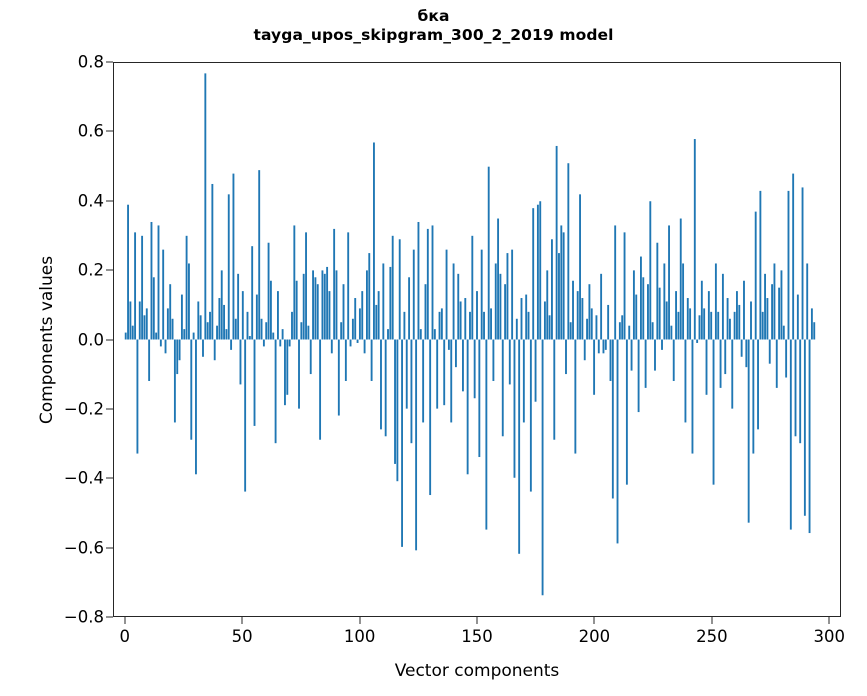 This screenshot has height=696, width=867. What do you see at coordinates (90, 131) in the screenshot?
I see `y-axis-tick-label: 0.6` at bounding box center [90, 131].